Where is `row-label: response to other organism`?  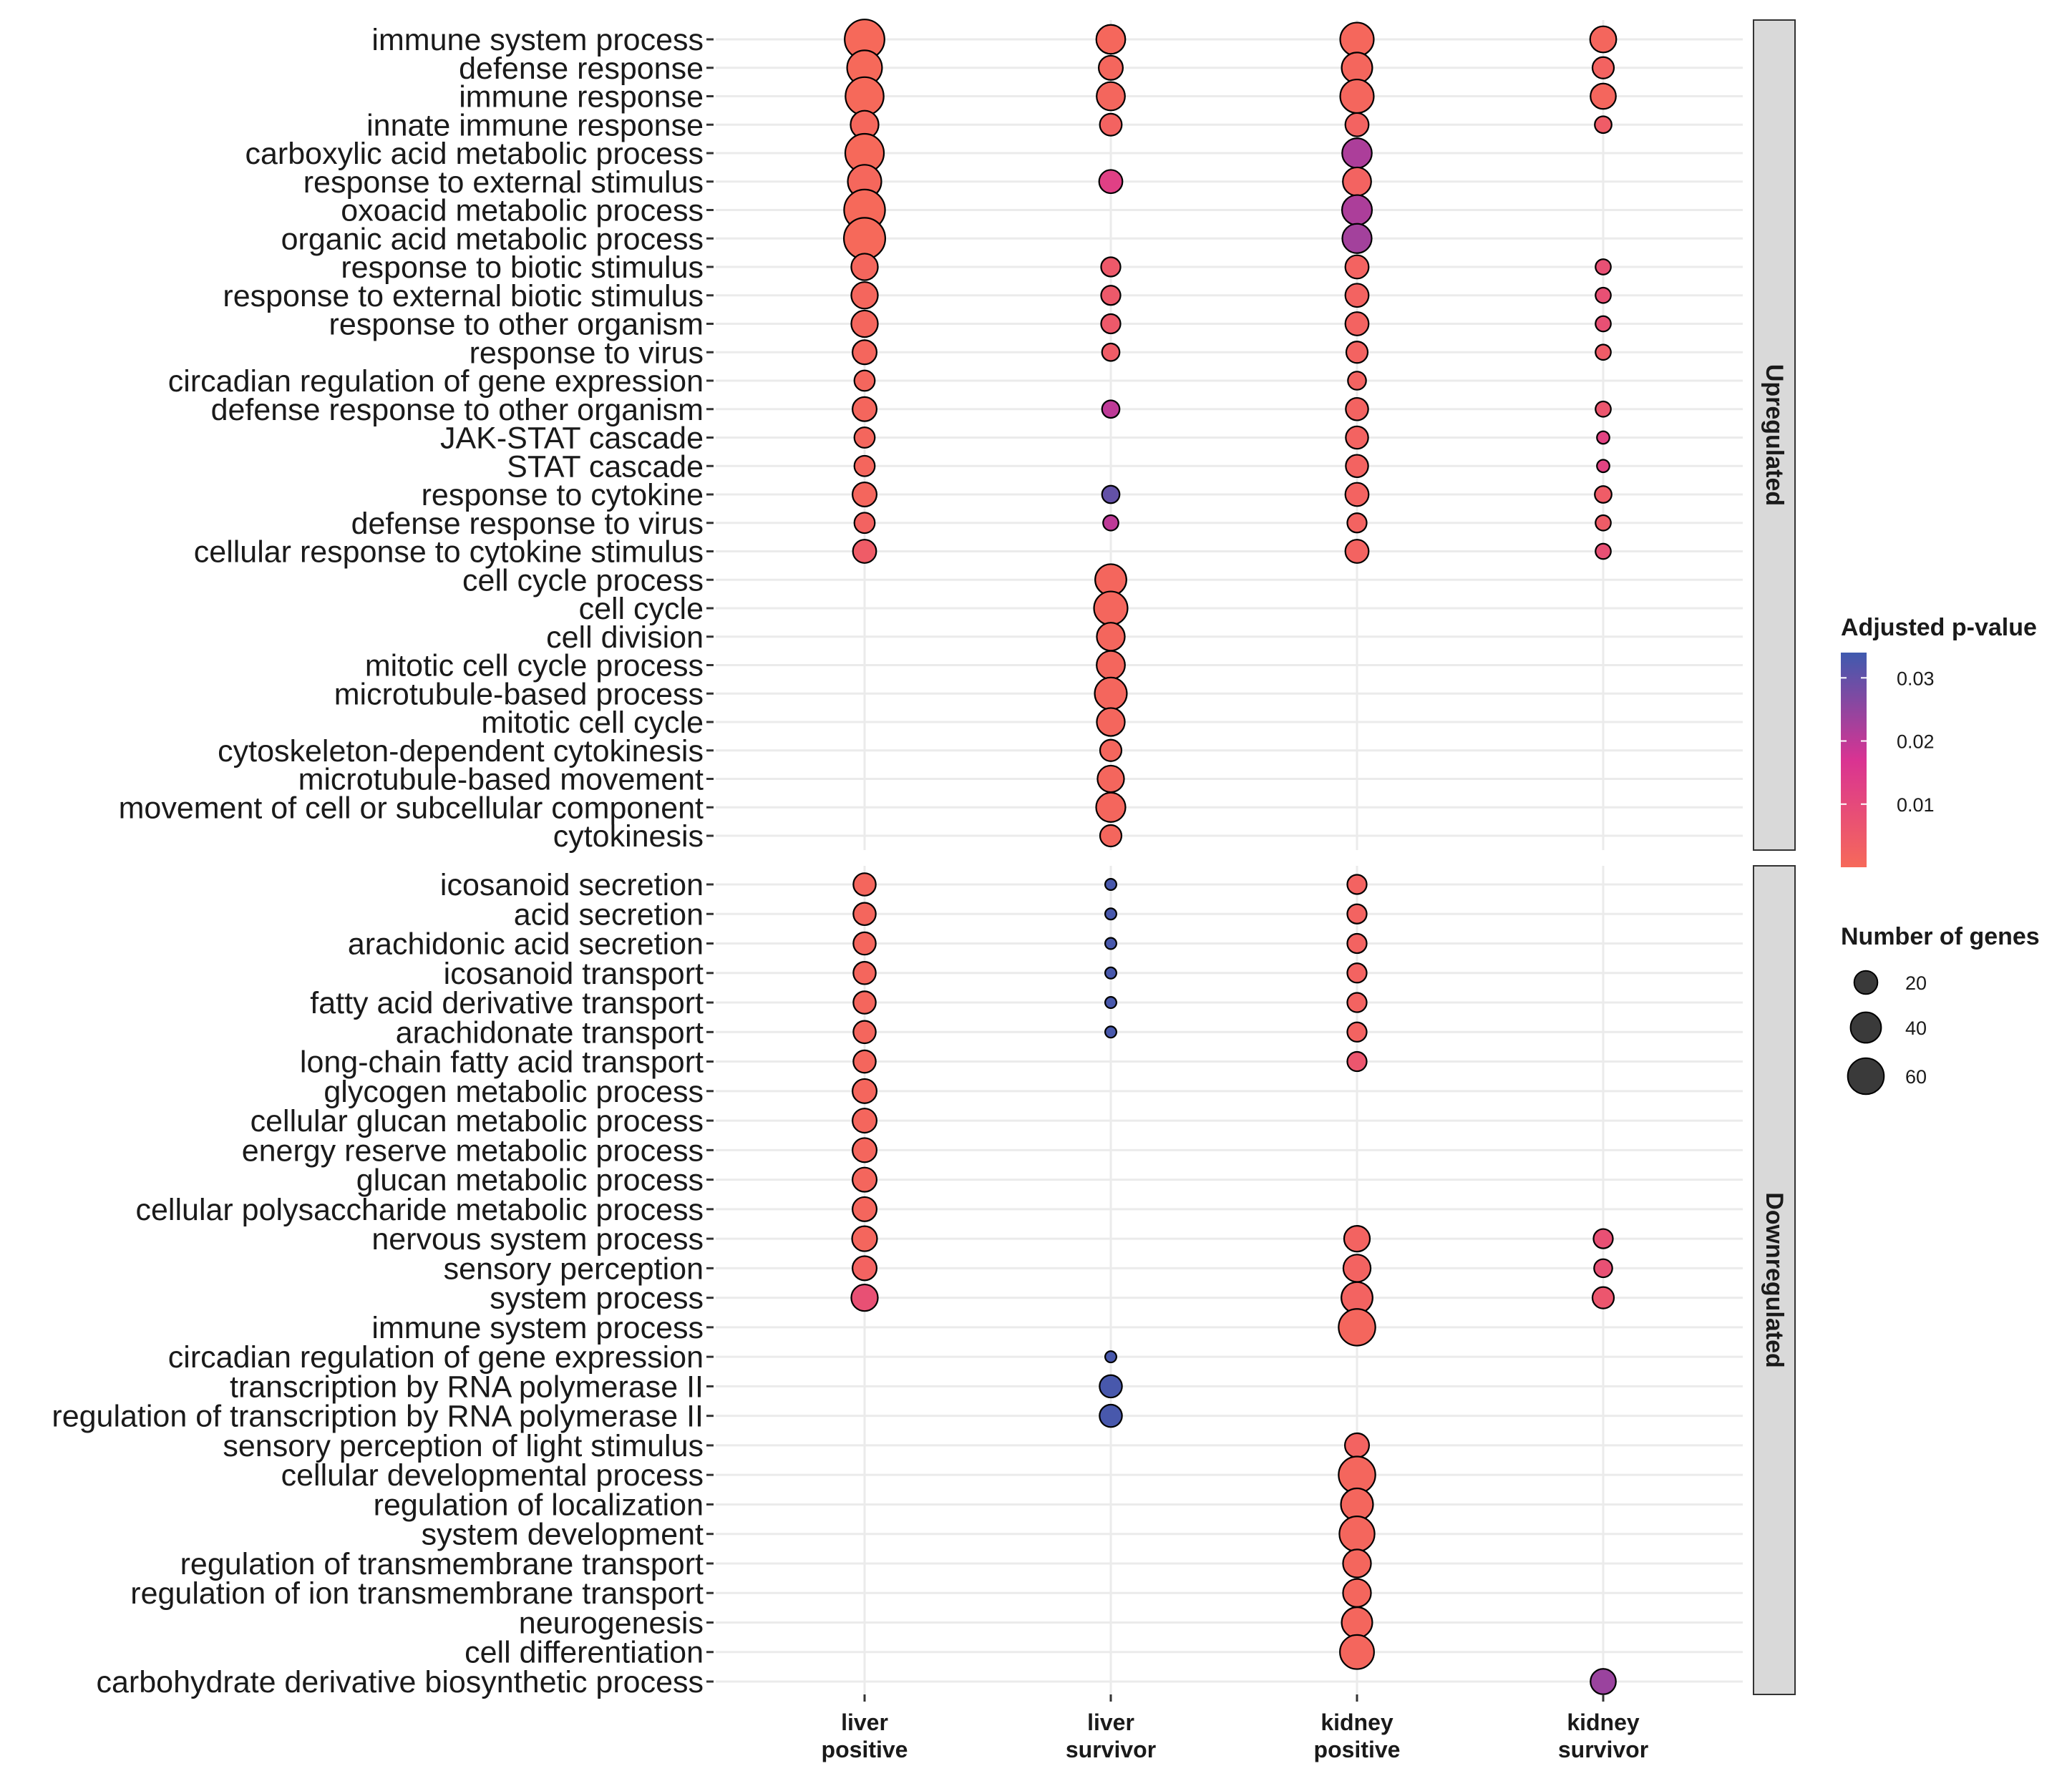 row-label: response to other organism is located at coordinates (516, 325).